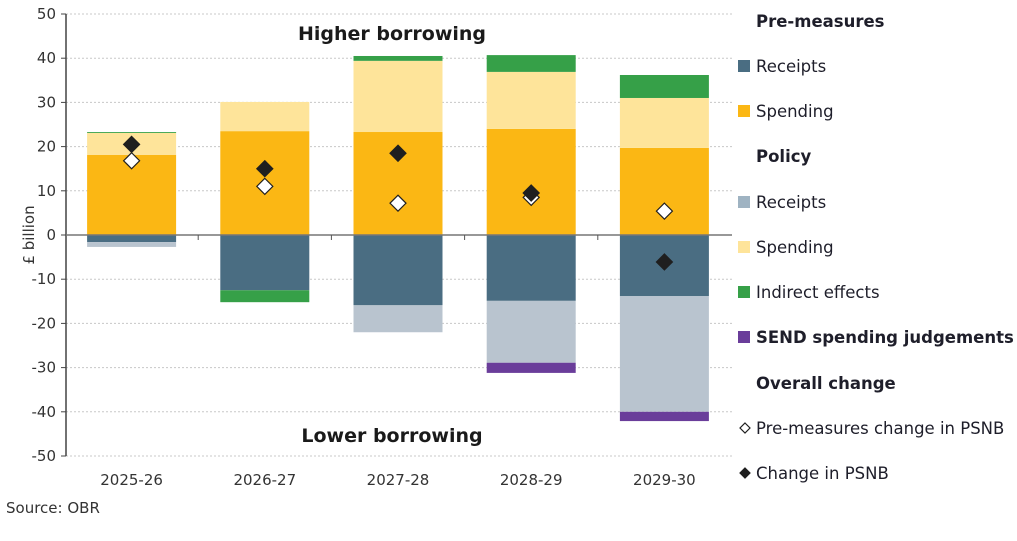 This screenshot has height=541, width=1017. Describe the element at coordinates (46, 58) in the screenshot. I see `y-tick-label: 40` at that location.